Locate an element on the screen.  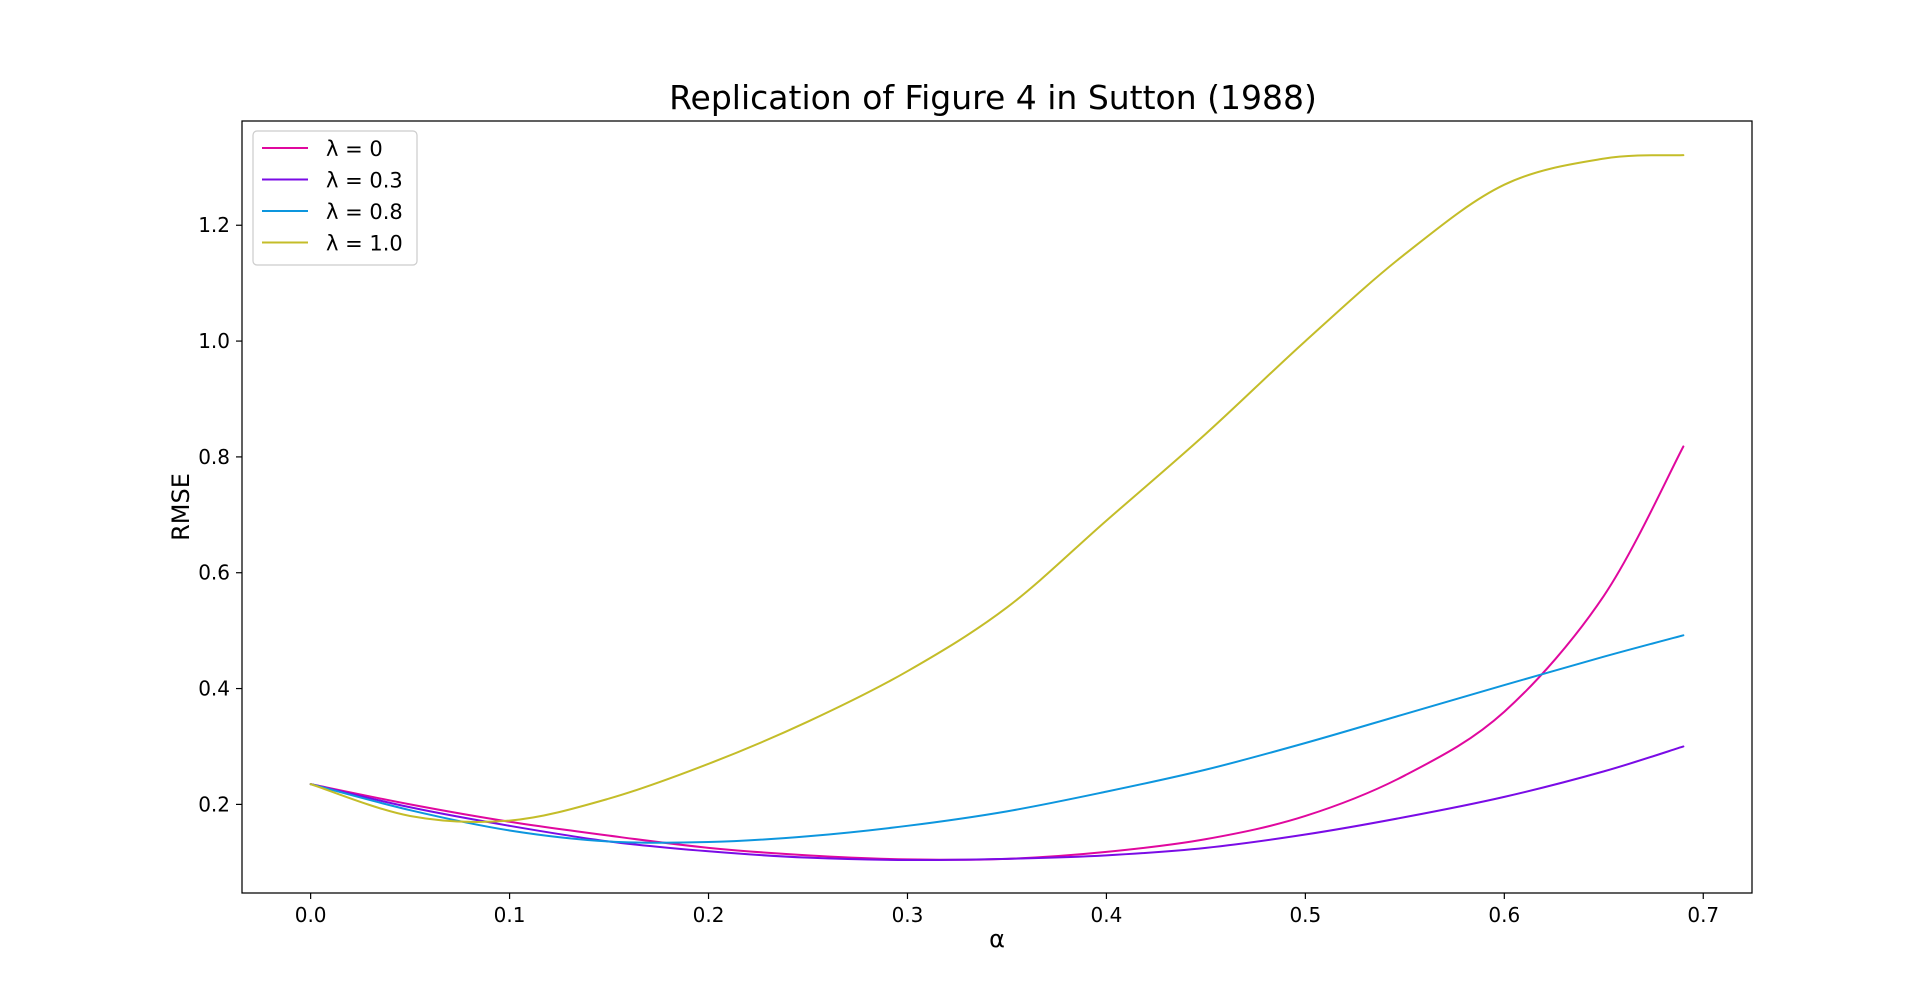
x-tick-label: 0.4 is located at coordinates (1107, 915).